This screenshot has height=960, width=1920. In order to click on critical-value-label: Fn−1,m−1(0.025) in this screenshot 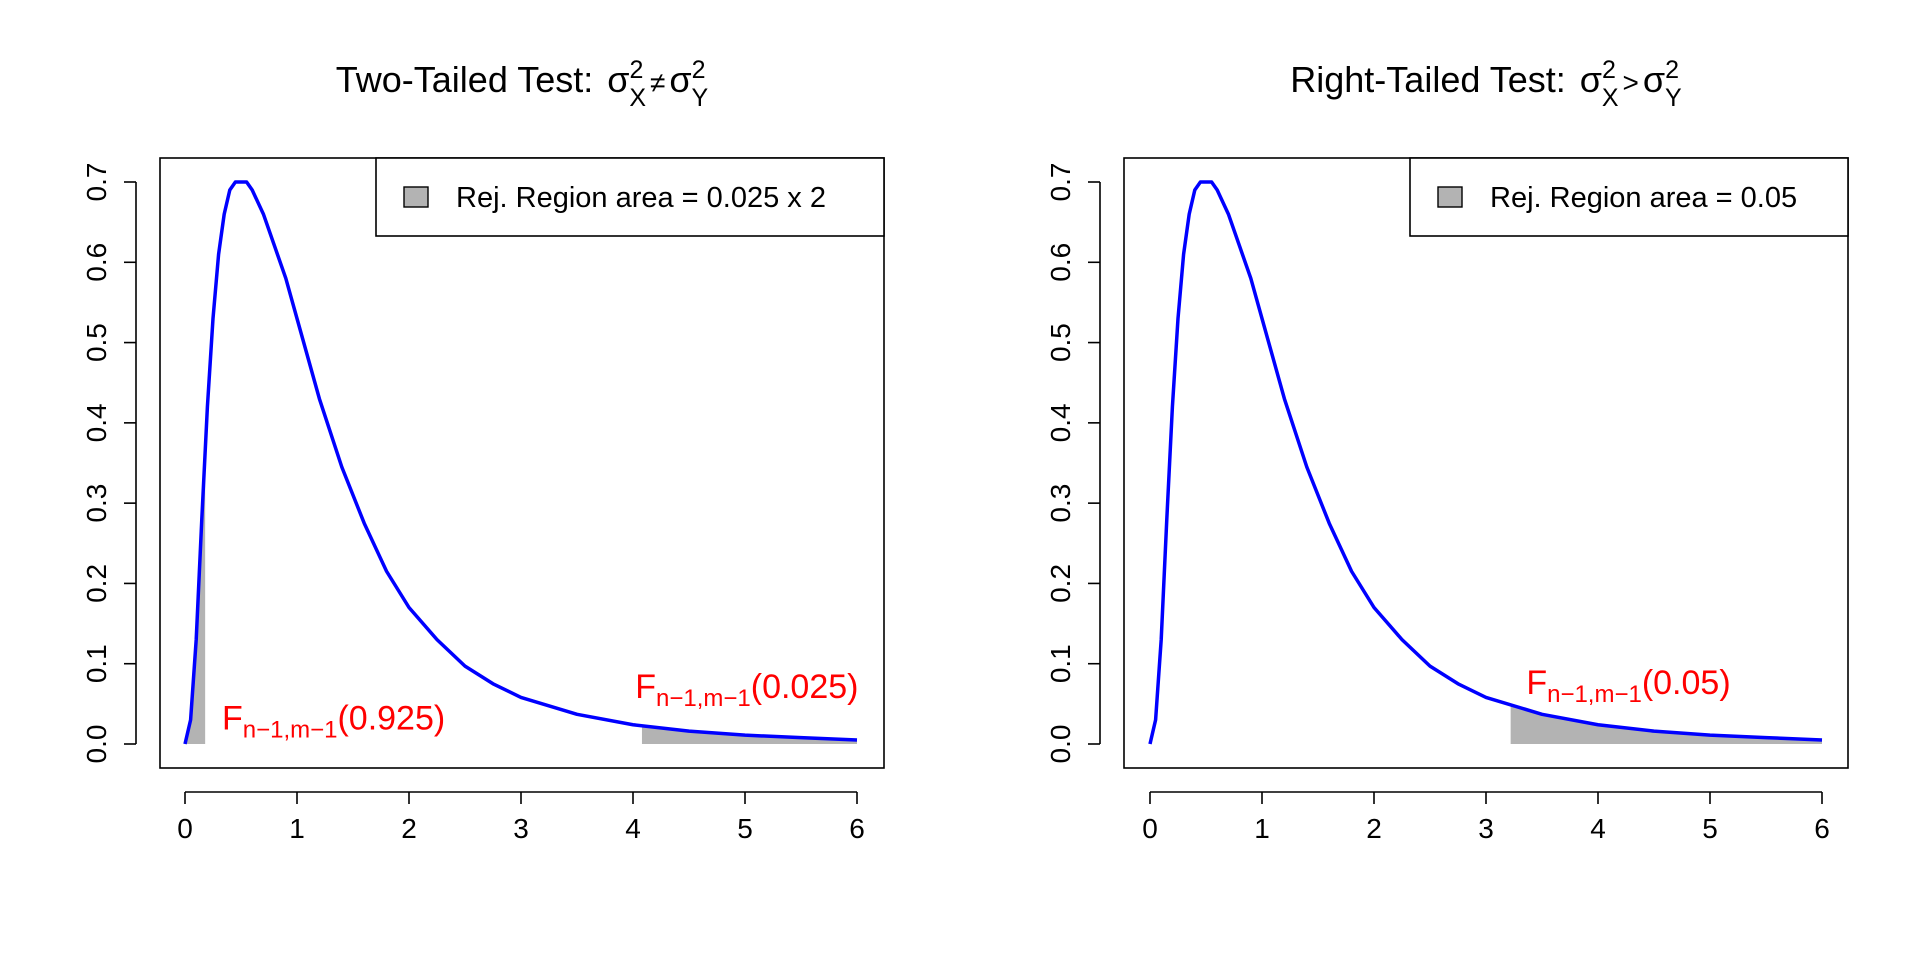, I will do `click(746, 690)`.